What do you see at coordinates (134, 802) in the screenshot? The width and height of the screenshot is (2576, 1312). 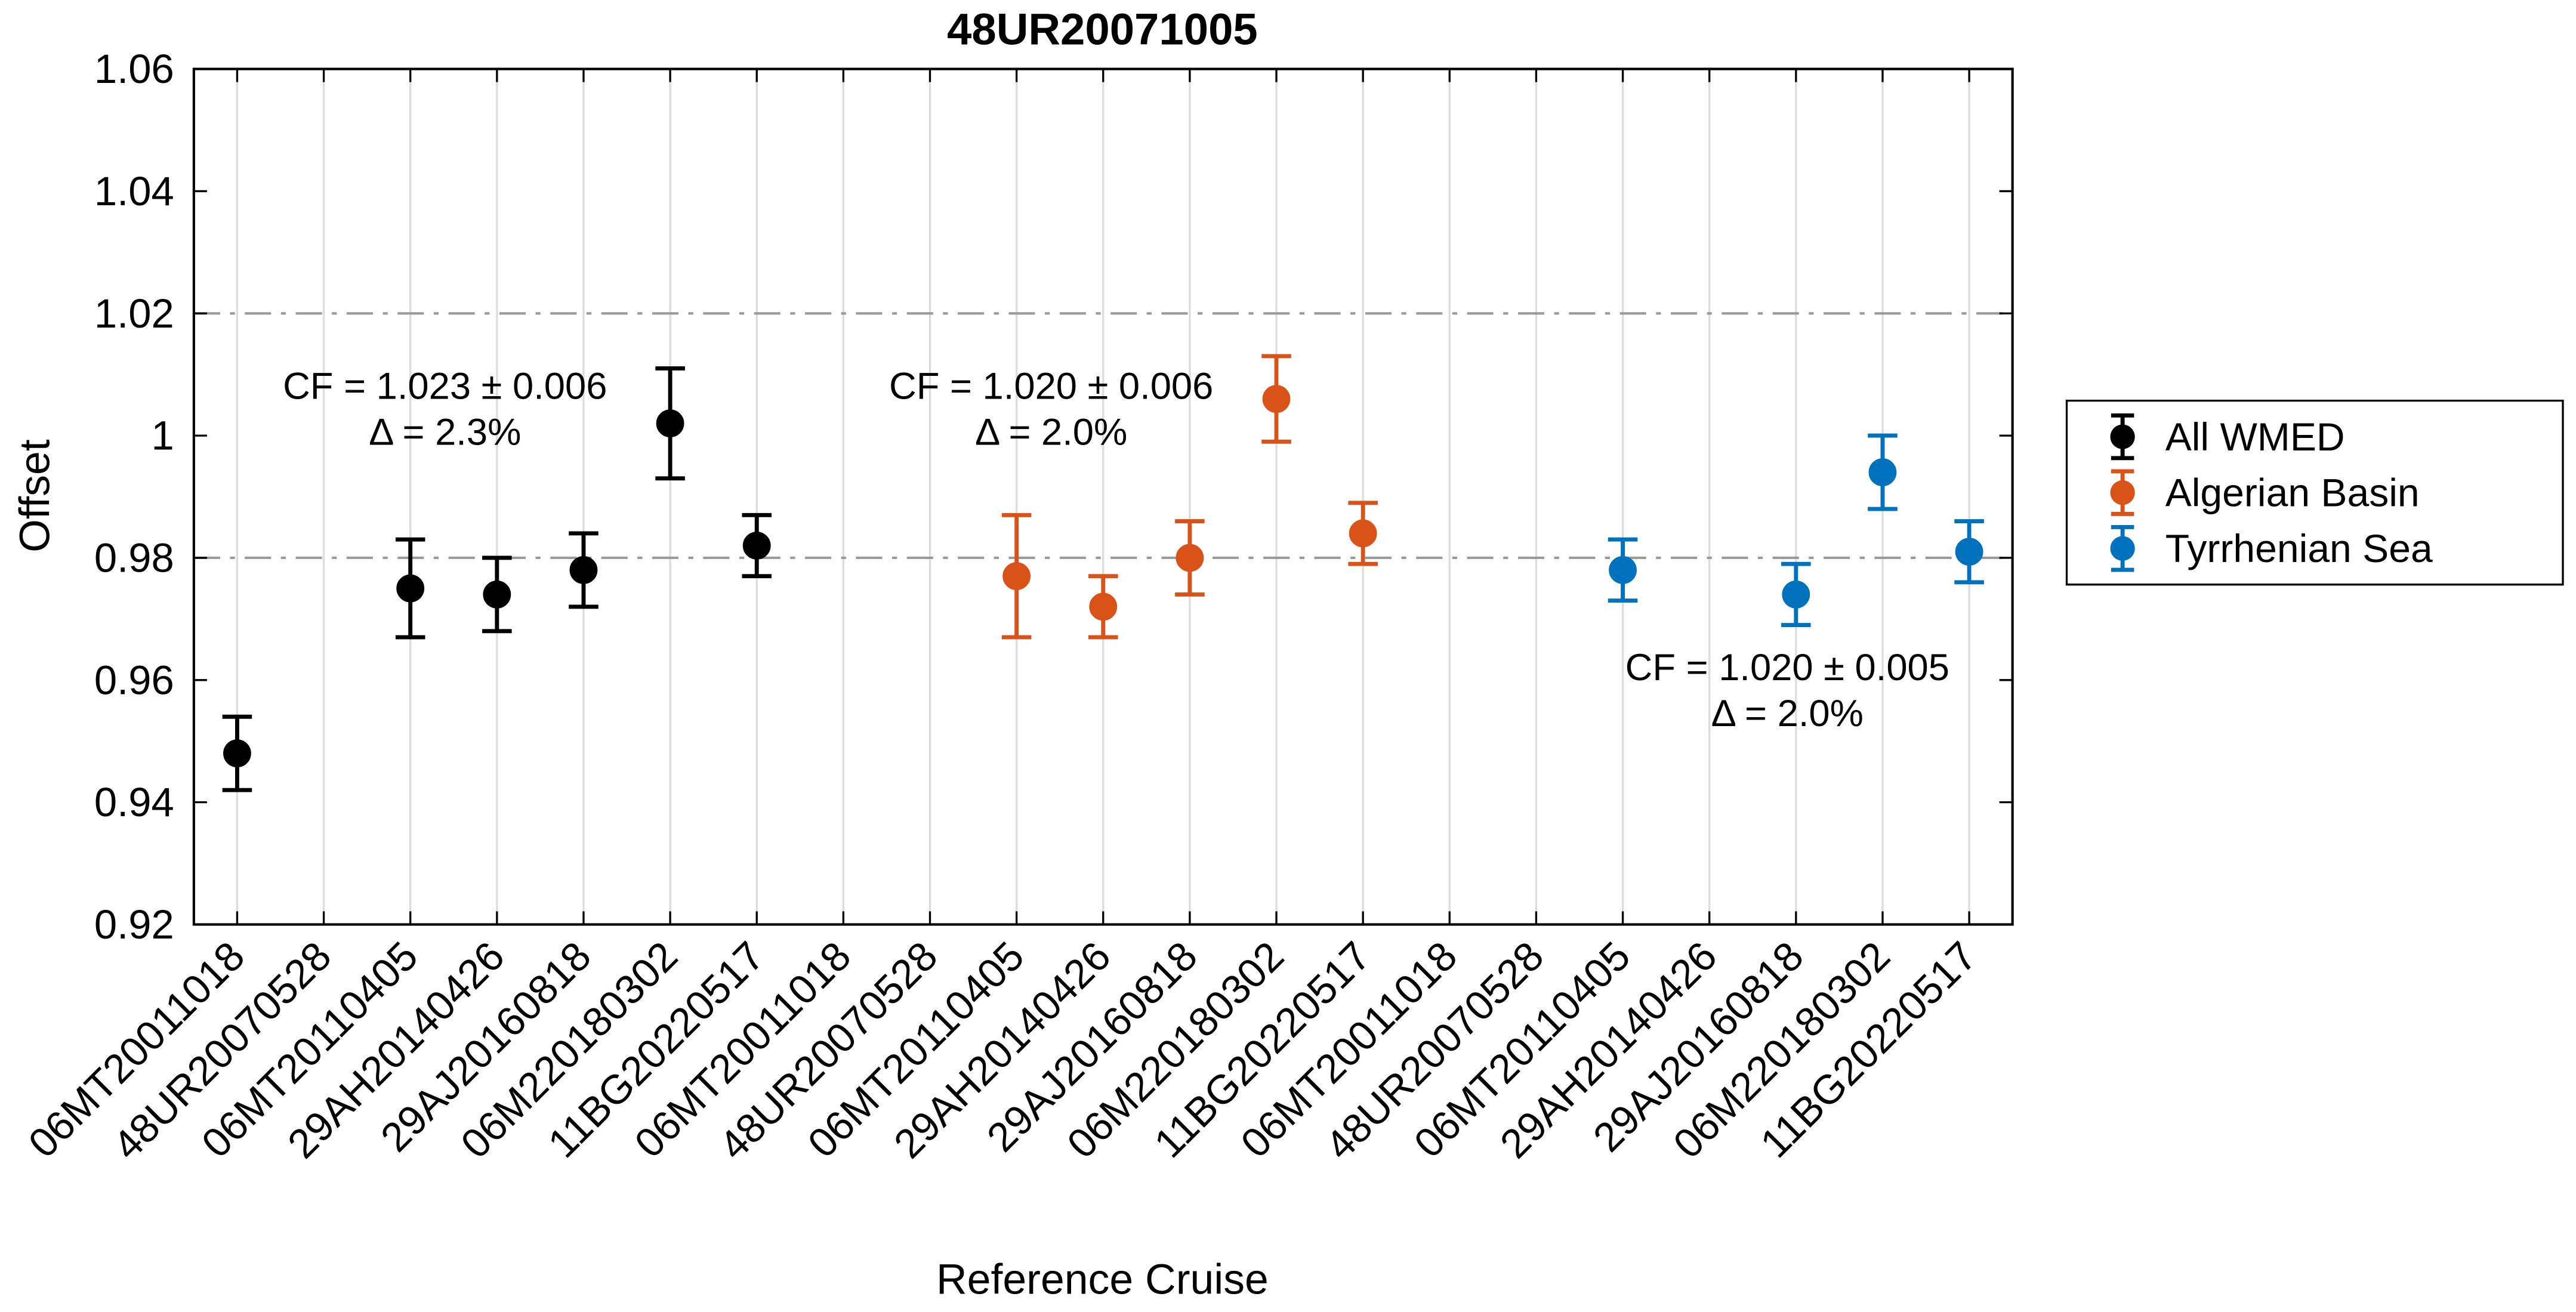 I see `y-tick-label: 0.94` at bounding box center [134, 802].